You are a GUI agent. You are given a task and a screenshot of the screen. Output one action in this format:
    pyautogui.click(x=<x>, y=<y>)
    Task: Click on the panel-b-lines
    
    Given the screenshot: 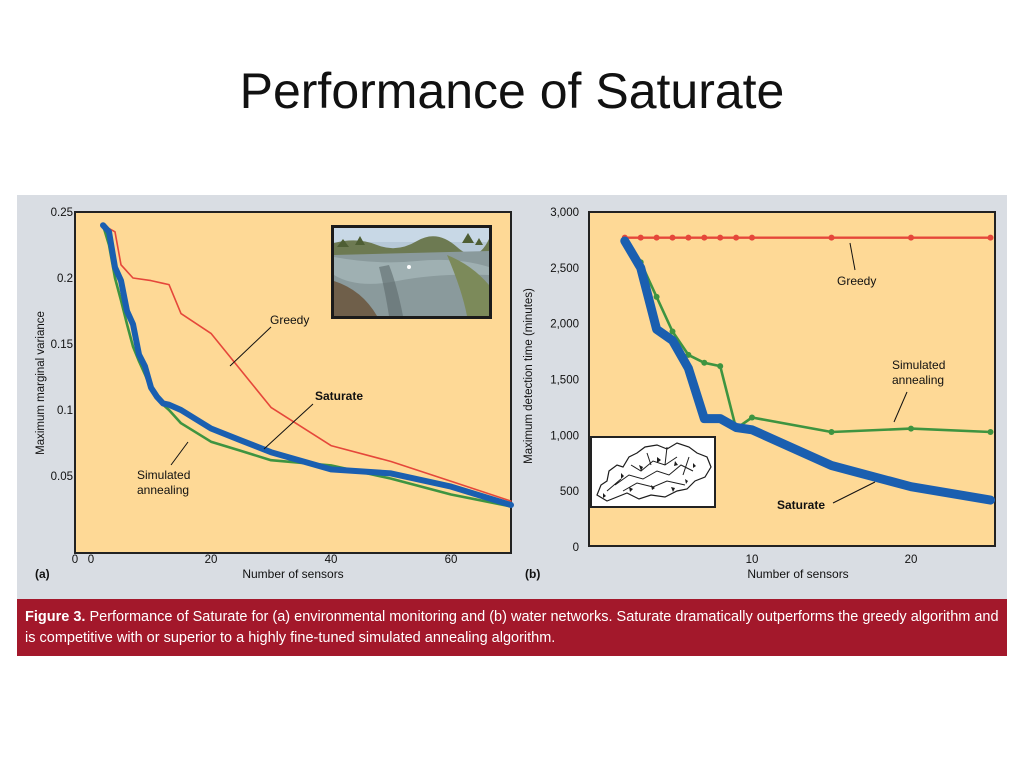 What is the action you would take?
    pyautogui.click(x=807, y=369)
    